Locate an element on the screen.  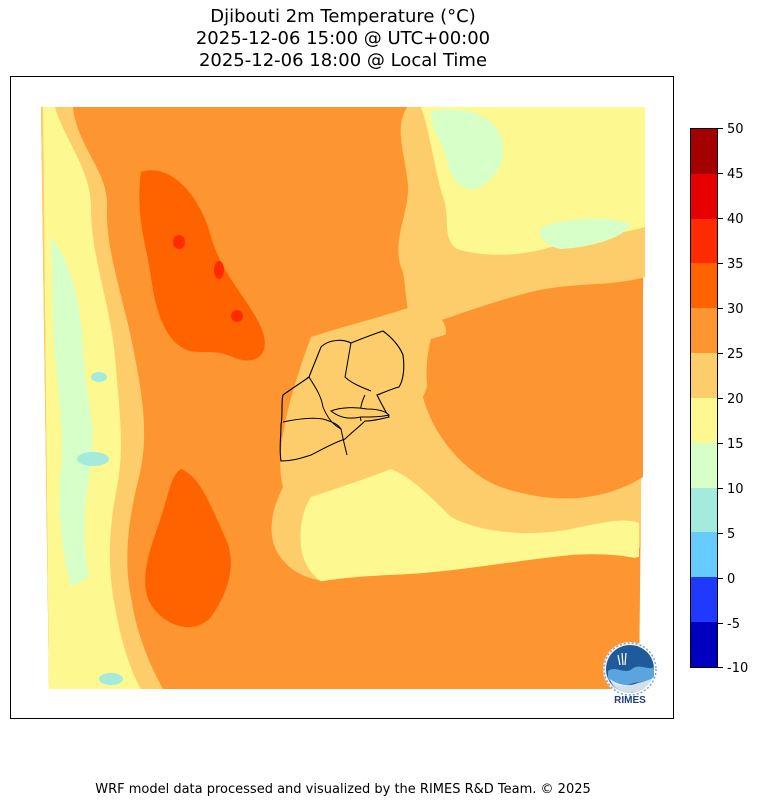
colorbar-label: 25 is located at coordinates (735, 354).